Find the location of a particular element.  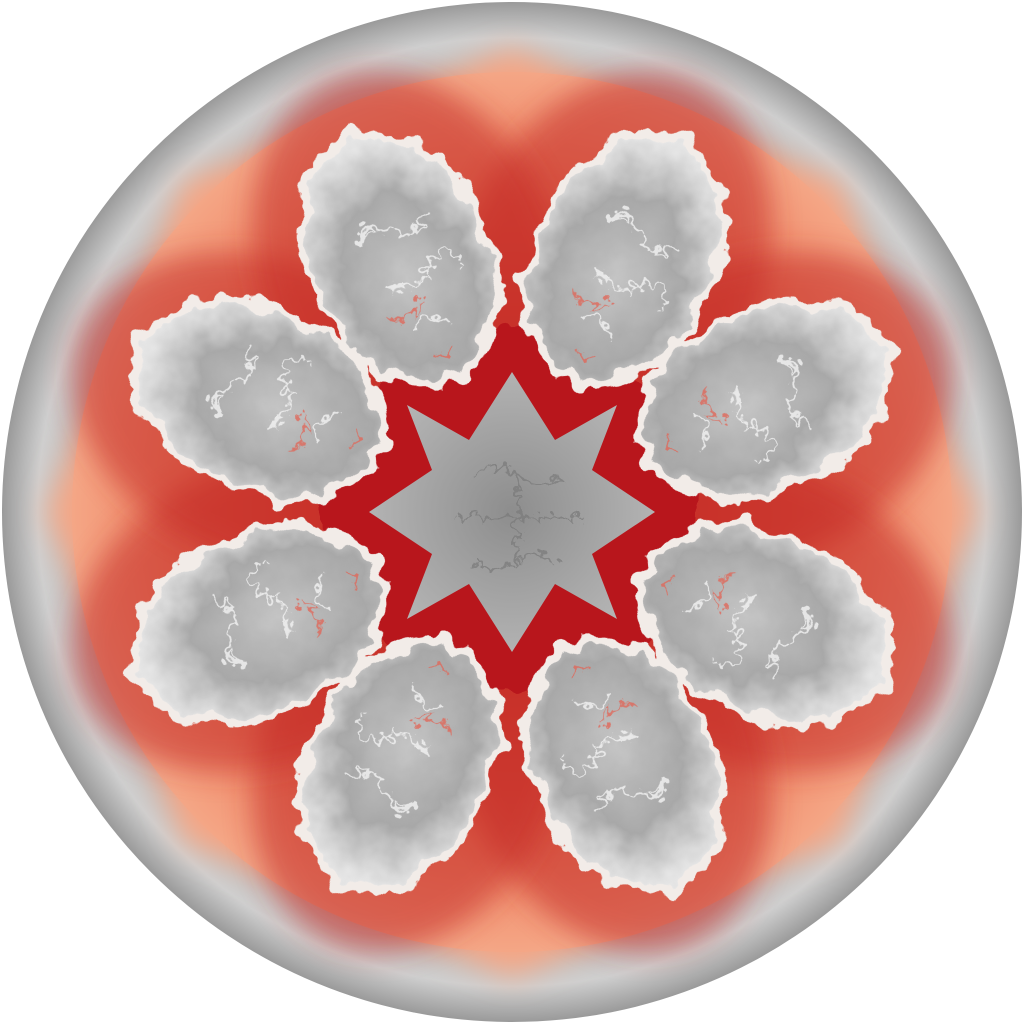

core-swirls is located at coordinates (512, 512).